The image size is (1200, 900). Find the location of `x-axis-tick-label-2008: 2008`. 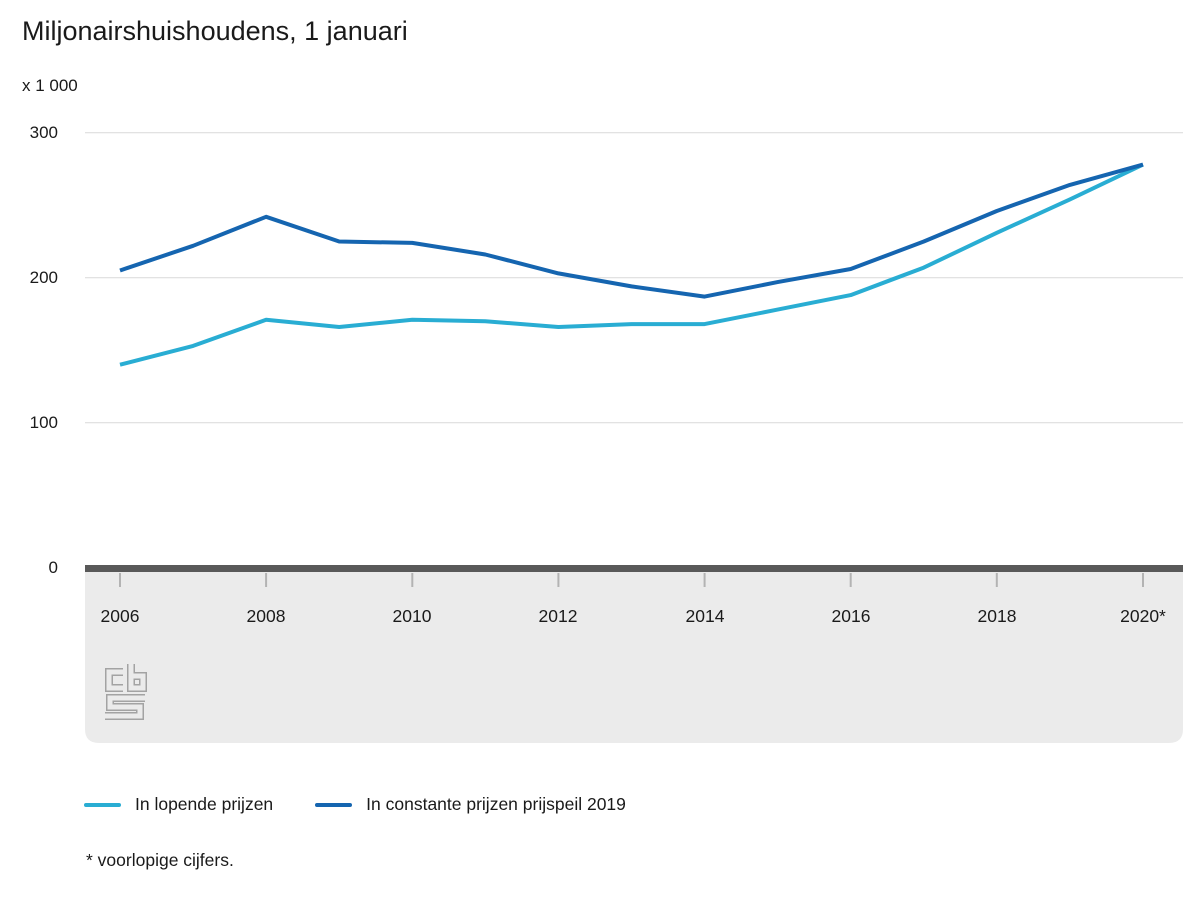

x-axis-tick-label-2008: 2008 is located at coordinates (266, 616).